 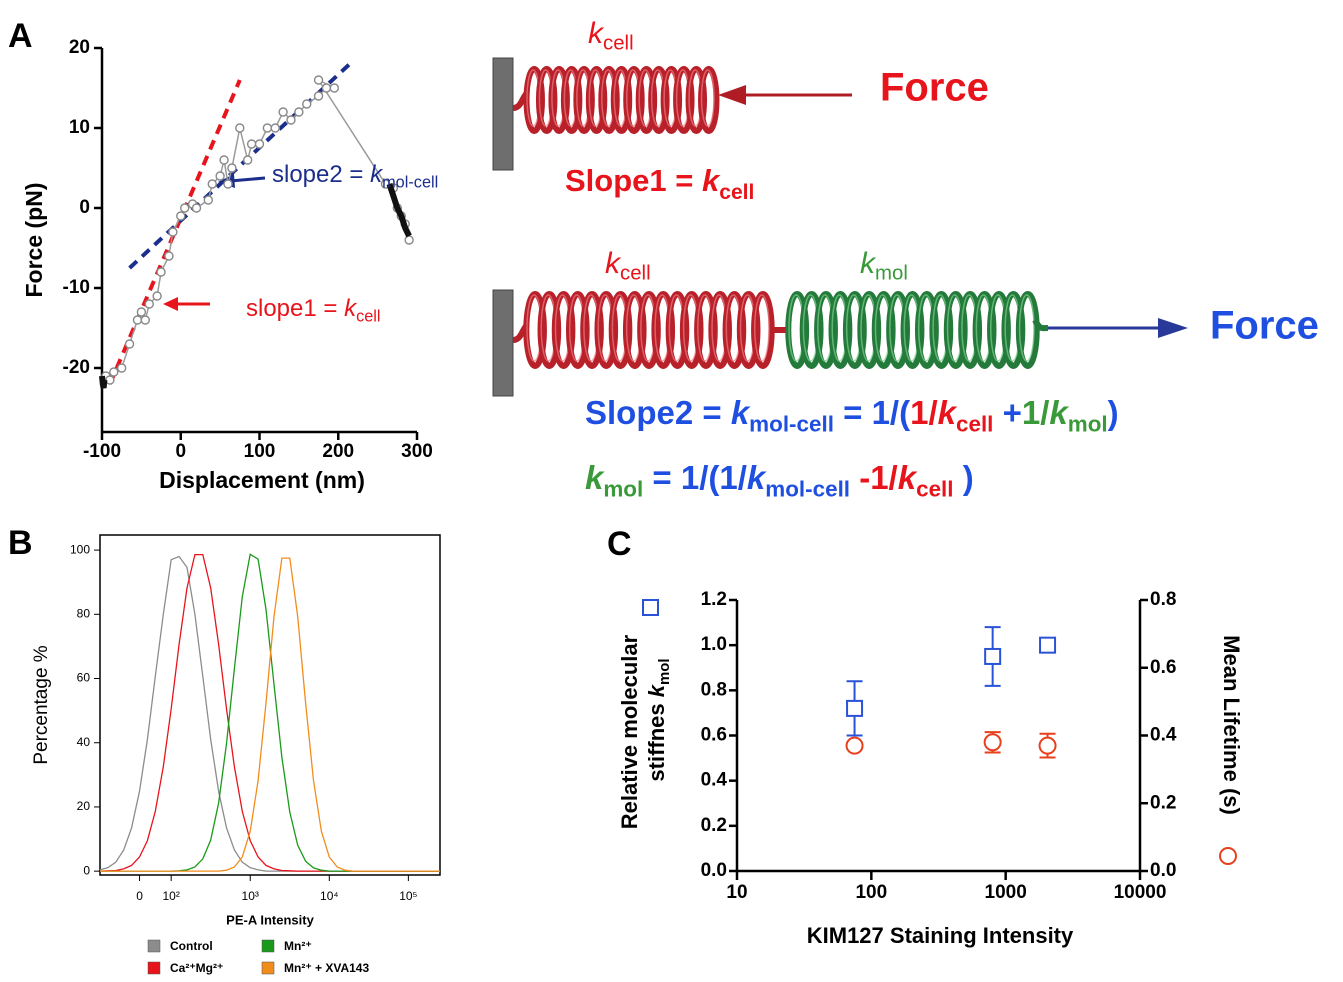 What do you see at coordinates (355, 176) in the screenshot?
I see `annotation: slope2 = kmol-cell` at bounding box center [355, 176].